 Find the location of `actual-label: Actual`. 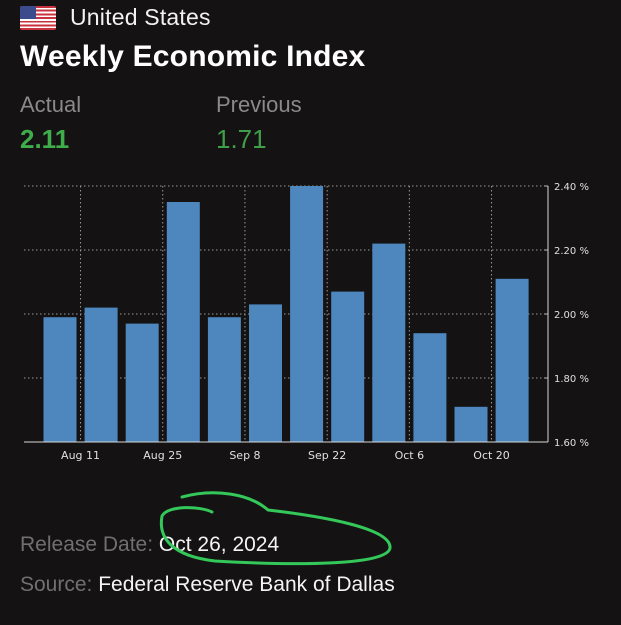

actual-label: Actual is located at coordinates (51, 104).